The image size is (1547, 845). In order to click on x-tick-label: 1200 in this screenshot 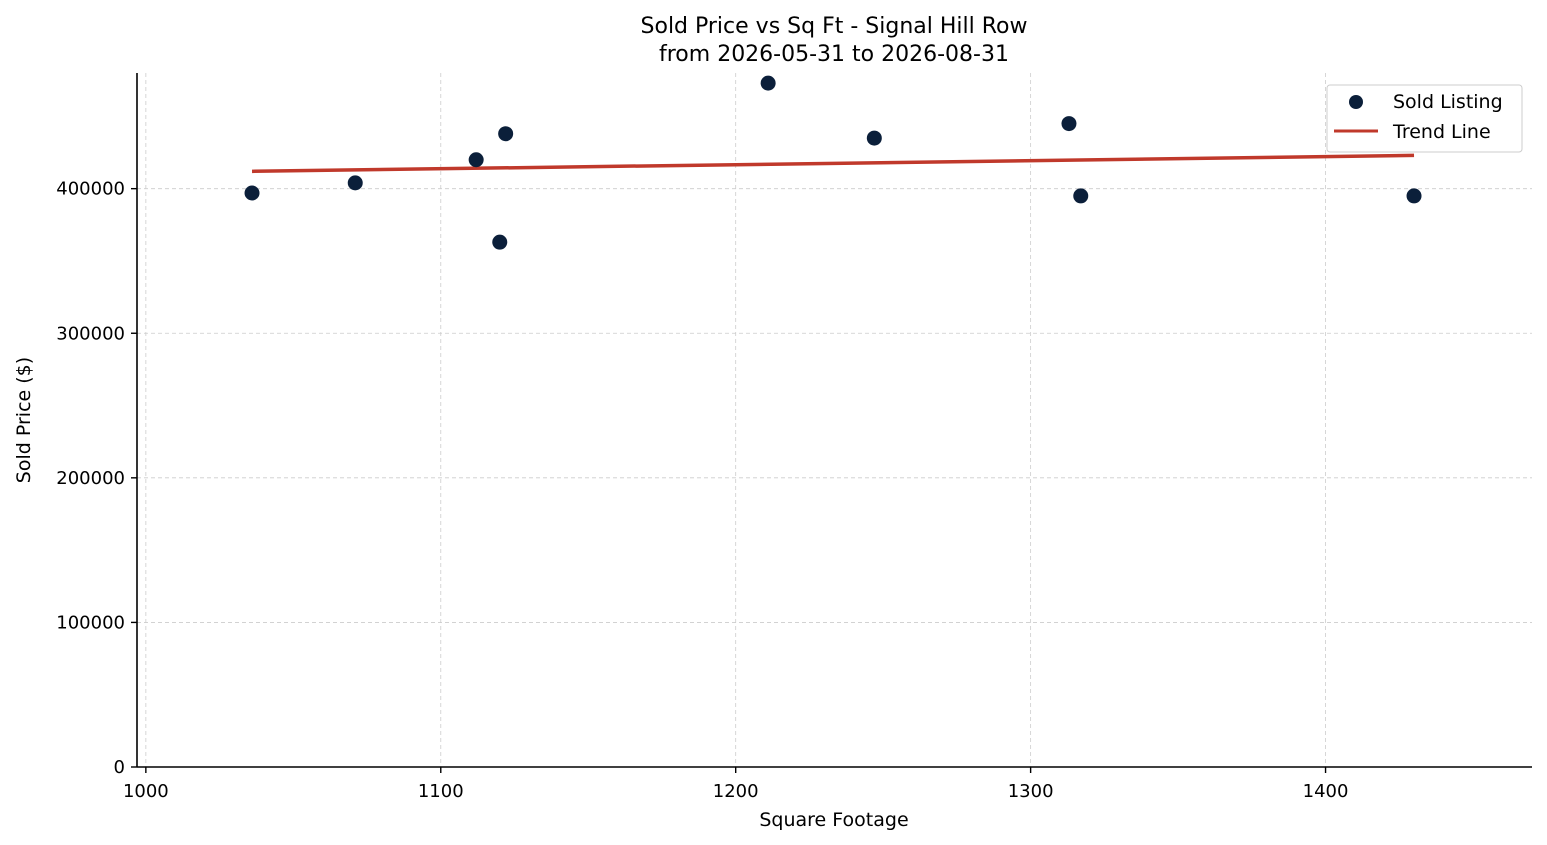, I will do `click(736, 791)`.